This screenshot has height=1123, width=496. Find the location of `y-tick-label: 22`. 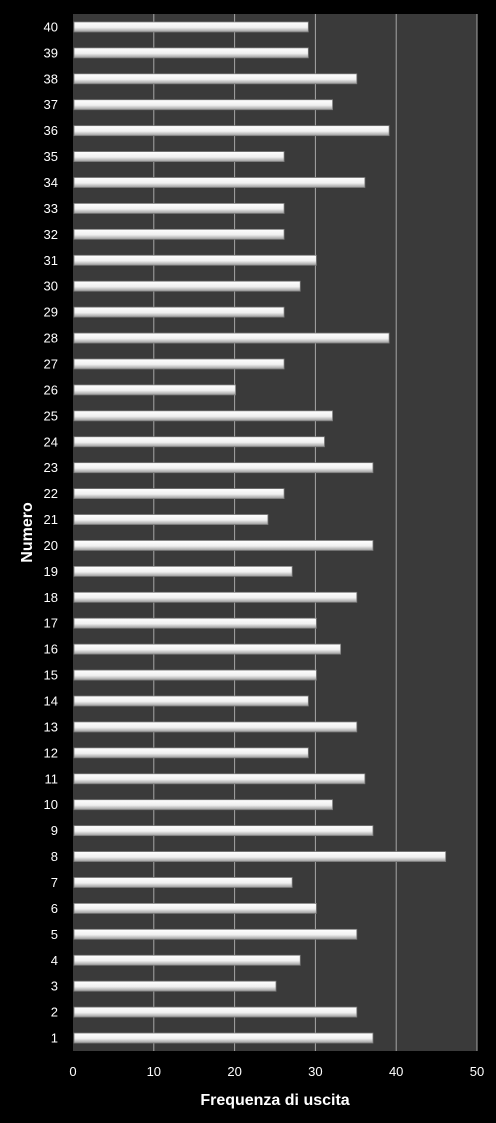

y-tick-label: 22 is located at coordinates (51, 493).